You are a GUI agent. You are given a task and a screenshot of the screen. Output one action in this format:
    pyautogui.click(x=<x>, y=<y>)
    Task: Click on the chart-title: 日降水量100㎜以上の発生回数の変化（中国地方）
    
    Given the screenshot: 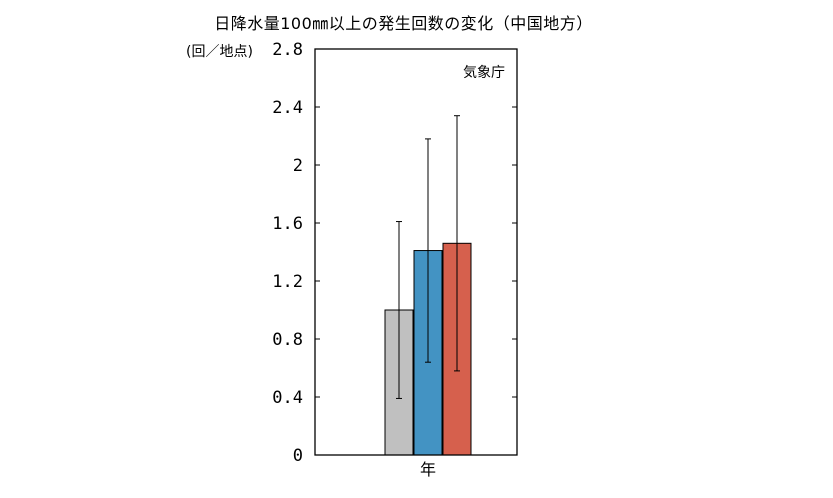 What is the action you would take?
    pyautogui.click(x=403, y=23)
    